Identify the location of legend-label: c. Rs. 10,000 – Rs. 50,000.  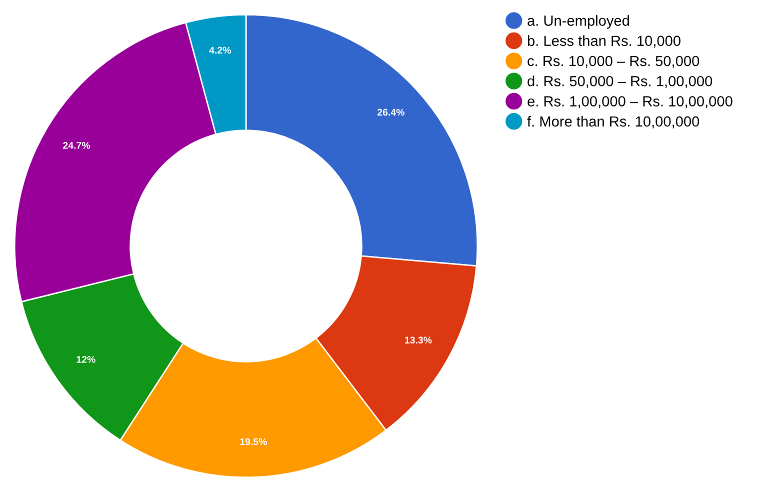
(614, 62).